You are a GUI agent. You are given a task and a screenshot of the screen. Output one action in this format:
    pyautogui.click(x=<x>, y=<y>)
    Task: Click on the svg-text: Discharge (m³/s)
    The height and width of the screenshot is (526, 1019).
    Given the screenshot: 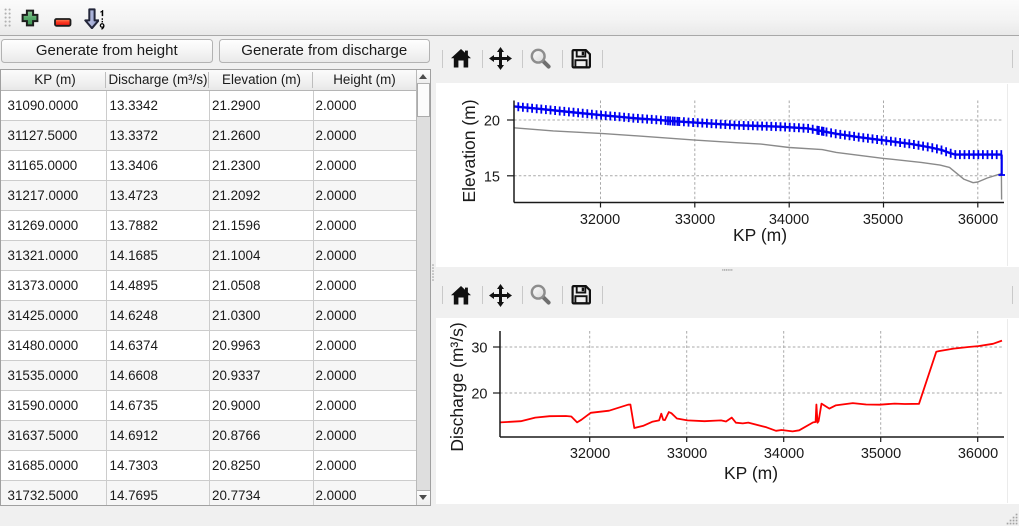 What is the action you would take?
    pyautogui.click(x=457, y=386)
    